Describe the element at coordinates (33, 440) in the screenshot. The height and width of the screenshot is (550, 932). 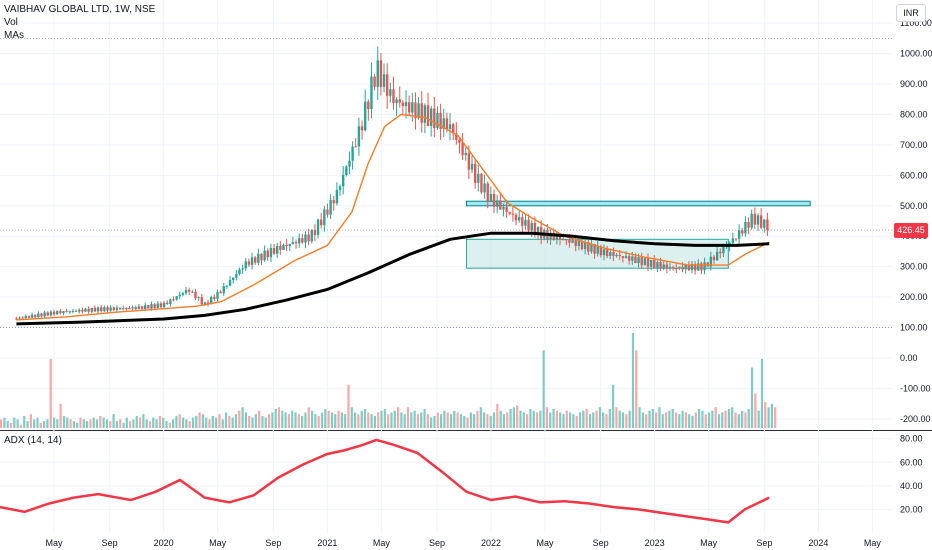
I see `adx-legend: ADX (14, 14)` at that location.